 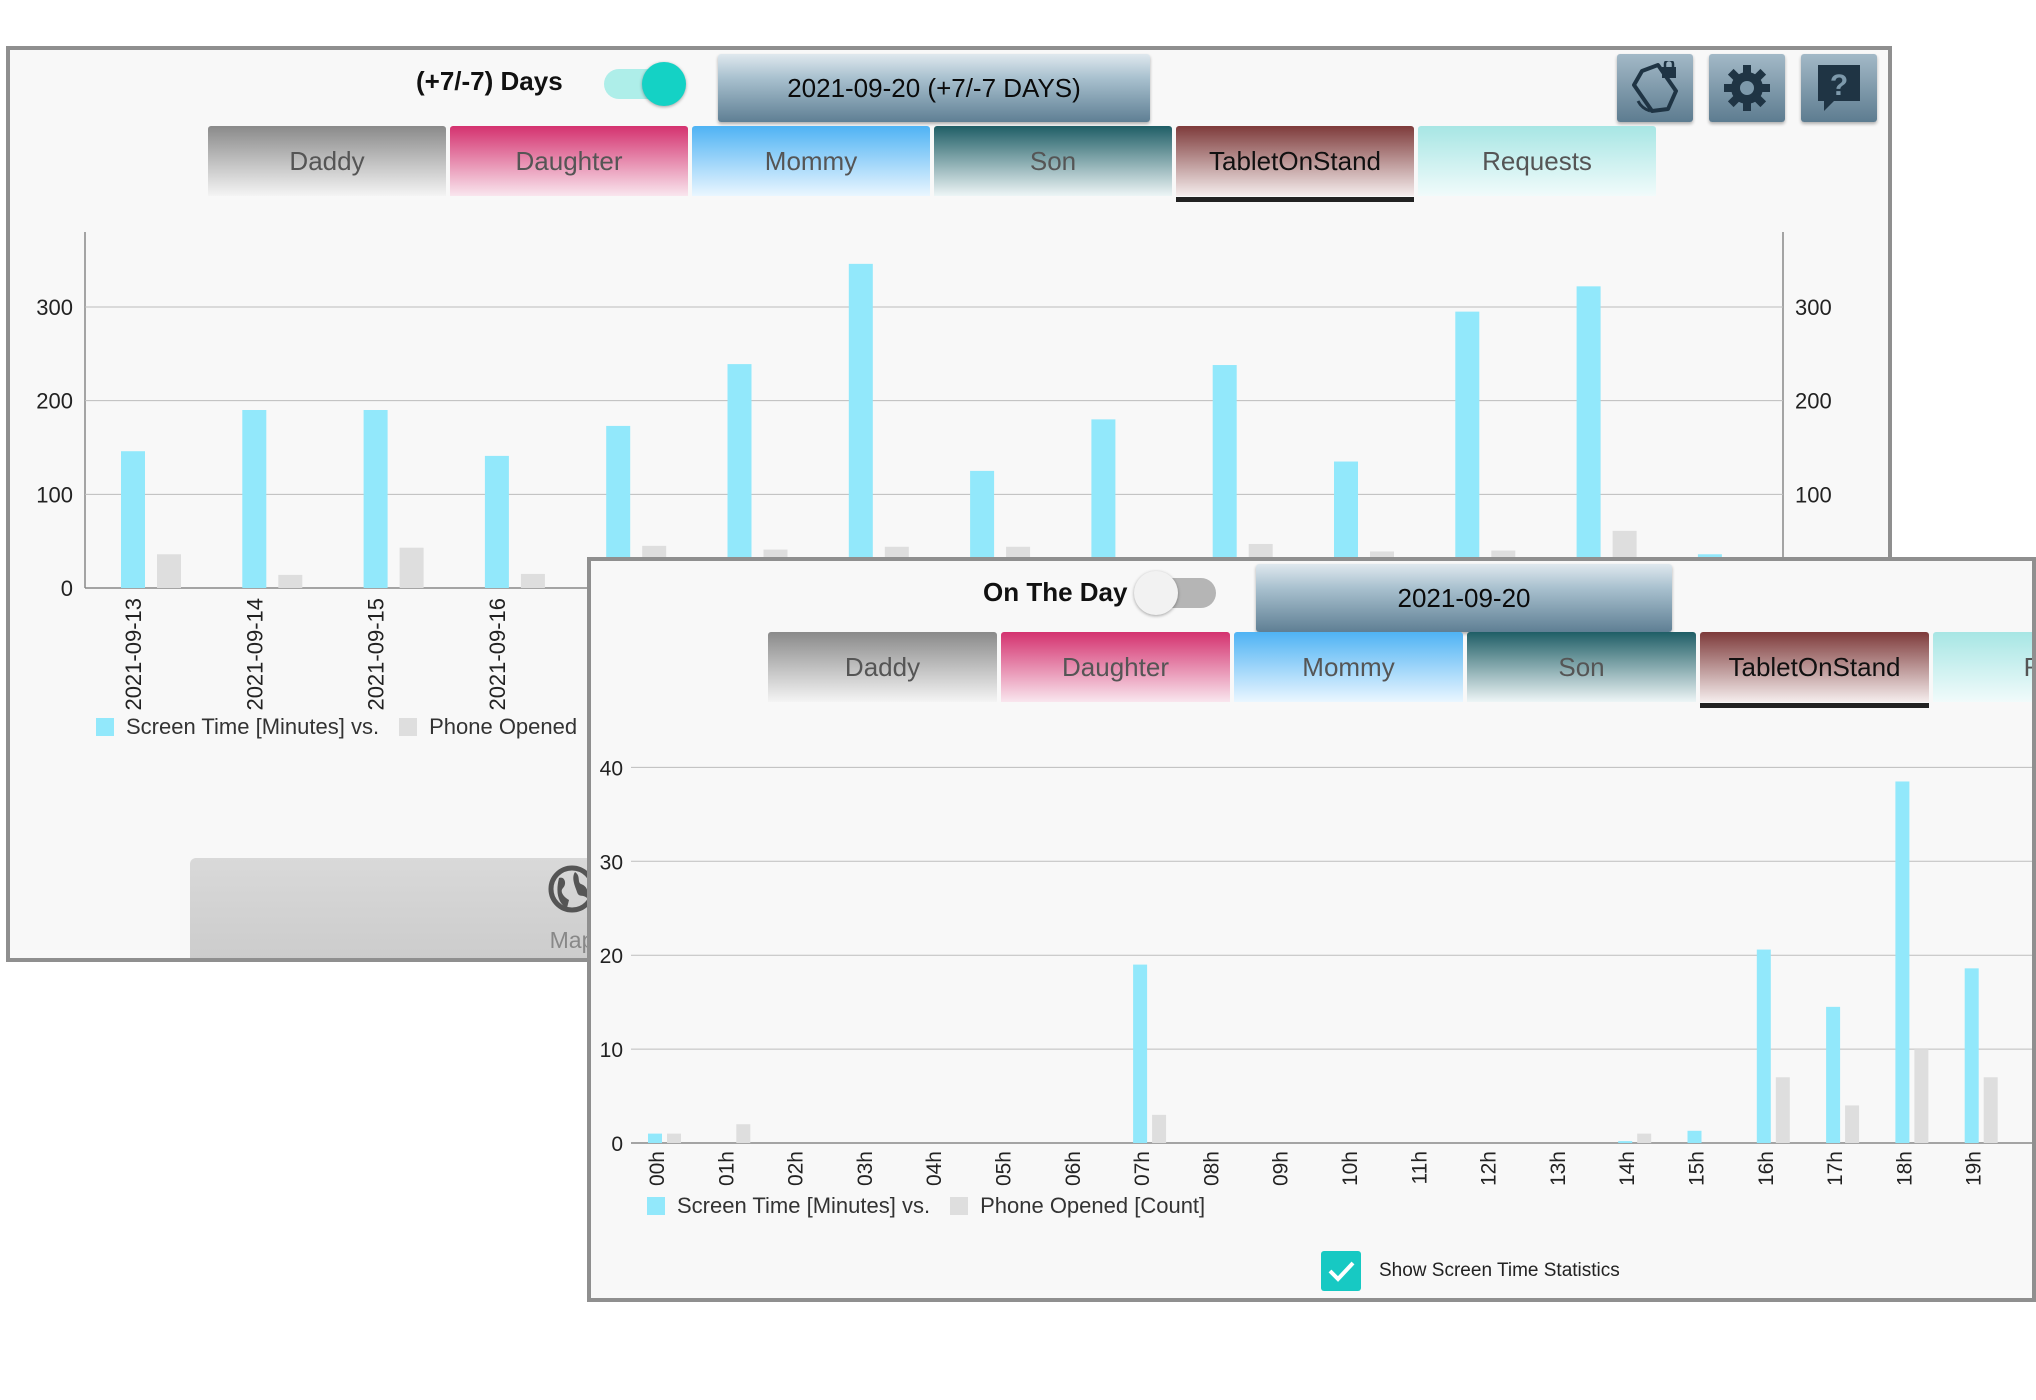 What do you see at coordinates (376, 654) in the screenshot?
I see `x-tick-label: 2021-09-15` at bounding box center [376, 654].